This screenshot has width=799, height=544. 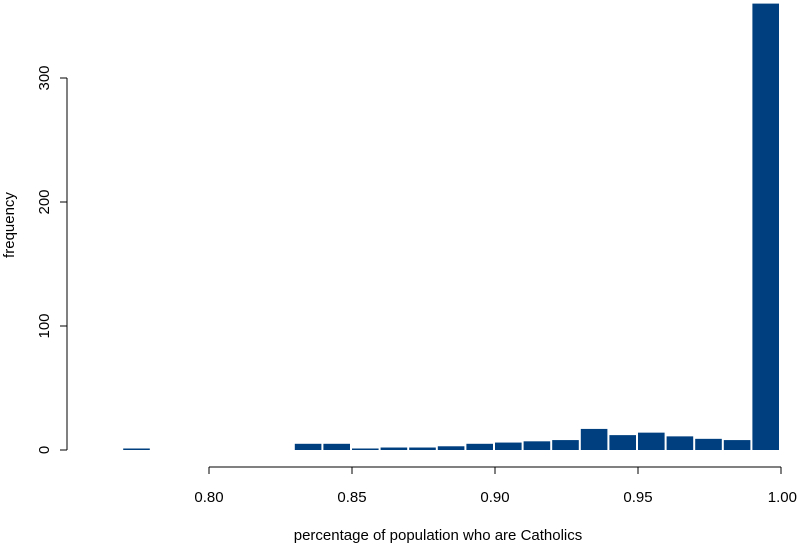 What do you see at coordinates (208, 497) in the screenshot?
I see `x-tick-label: 0.80` at bounding box center [208, 497].